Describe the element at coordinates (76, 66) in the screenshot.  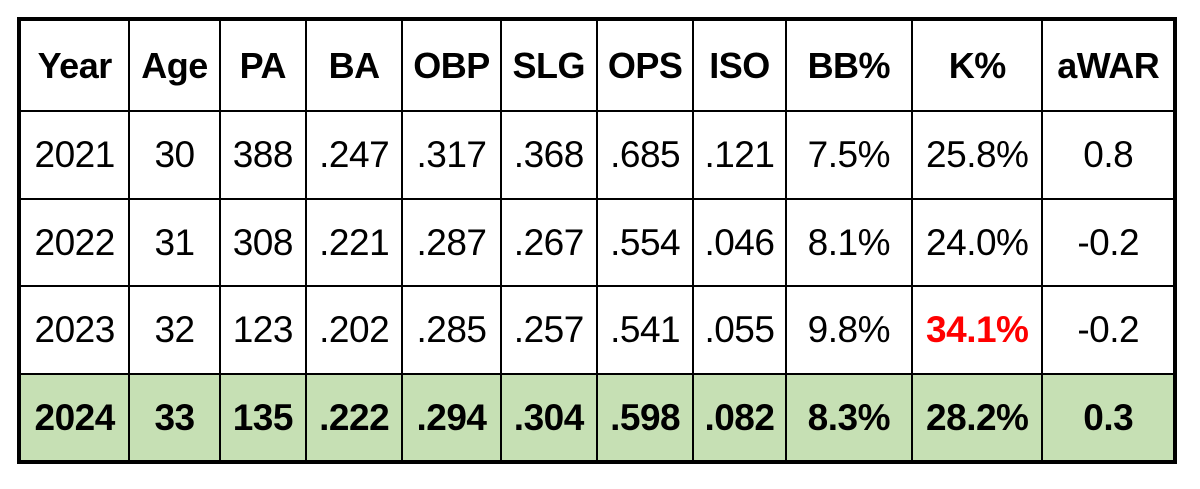
I see `header-cell: Year` at that location.